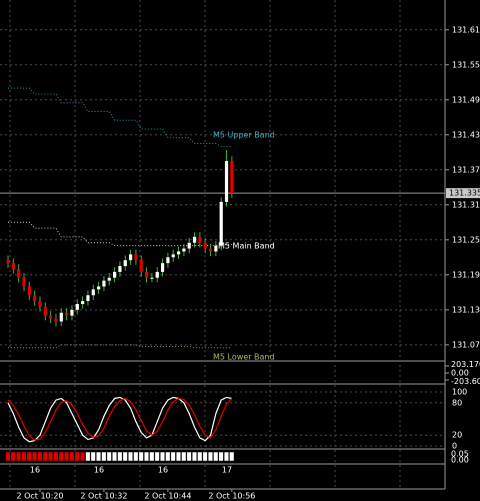 The image size is (480, 501). I want to click on y-tick-label: 0.05, so click(460, 454).